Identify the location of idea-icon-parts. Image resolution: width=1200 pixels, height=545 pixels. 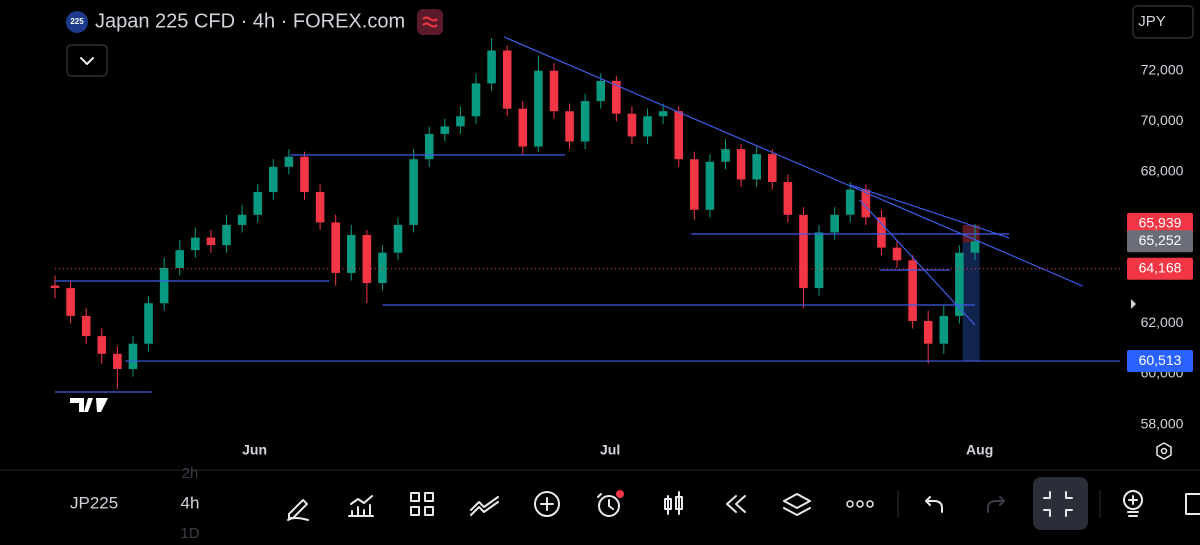
(1133, 506).